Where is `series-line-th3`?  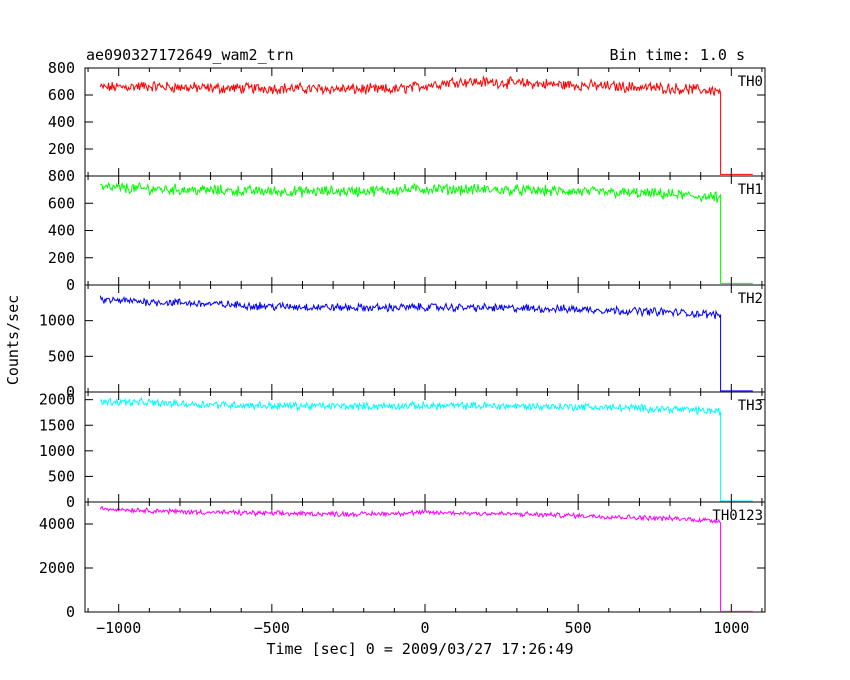
series-line-th3 is located at coordinates (426, 449).